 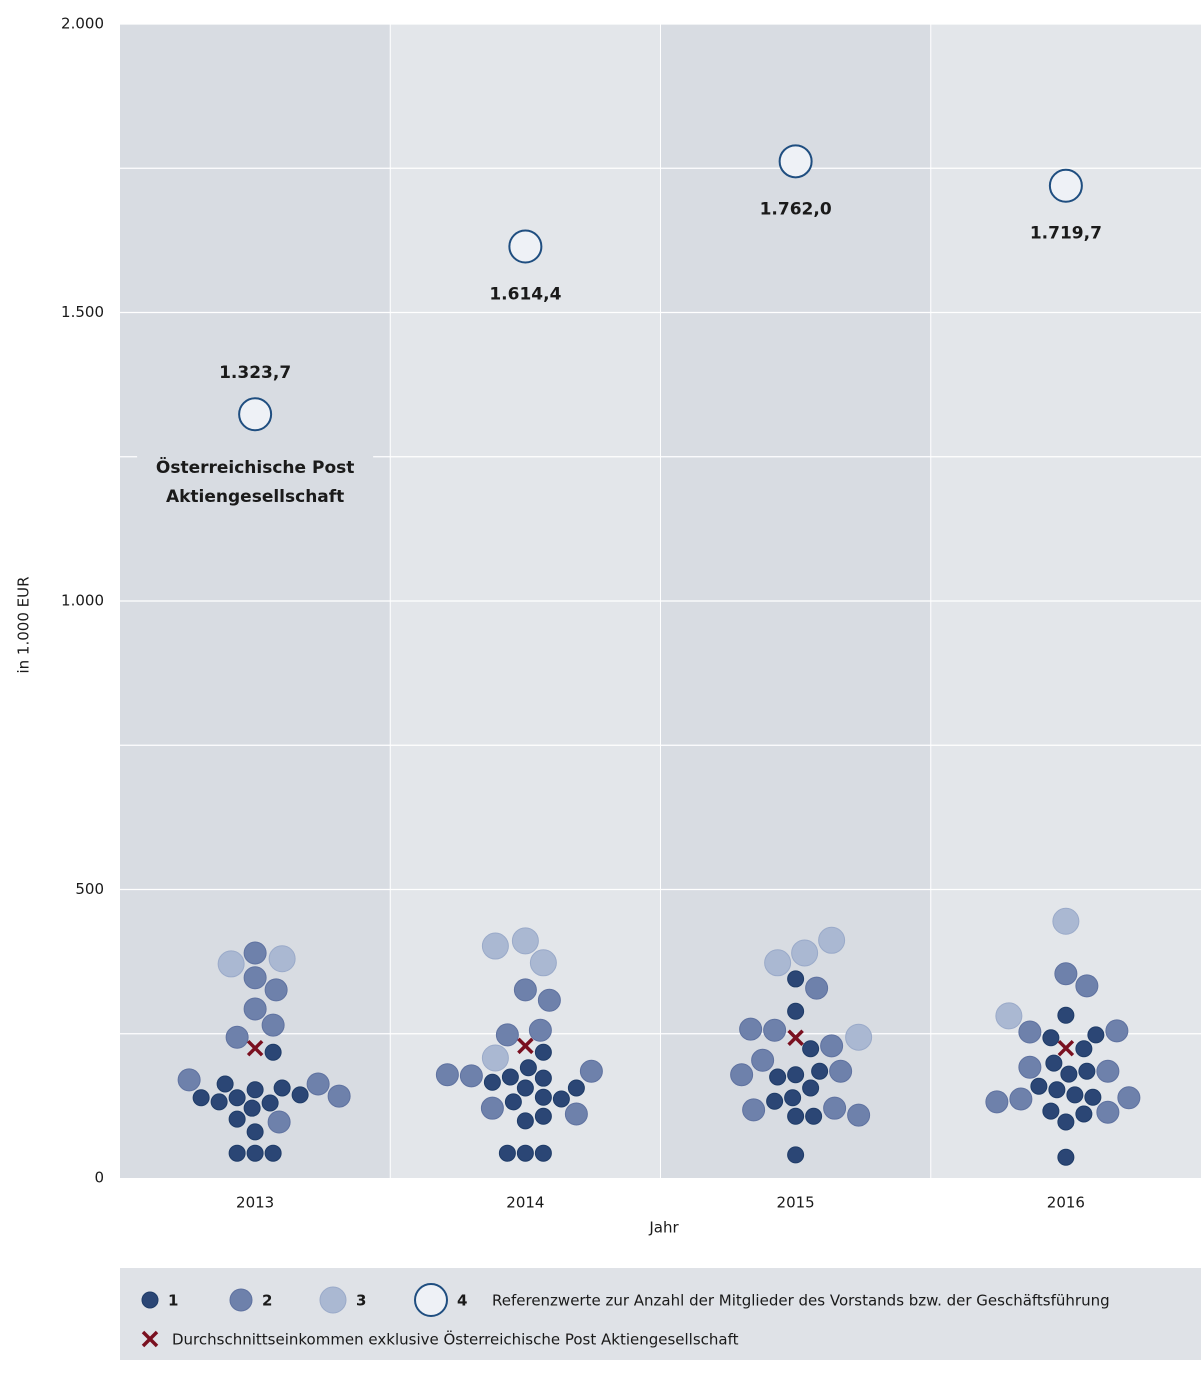 I want to click on x-axis-label: Jahr, so click(x=663, y=1228).